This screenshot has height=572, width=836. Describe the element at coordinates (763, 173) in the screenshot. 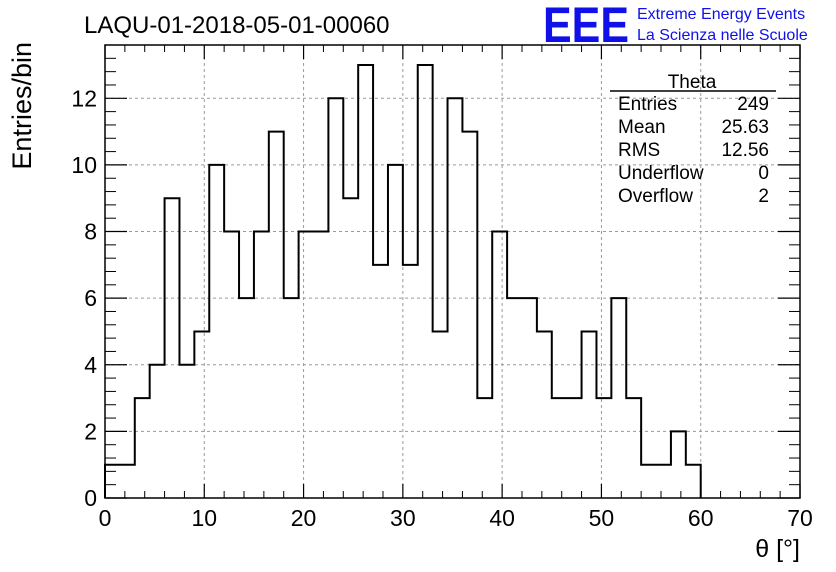

I see `stats-value: 0` at that location.